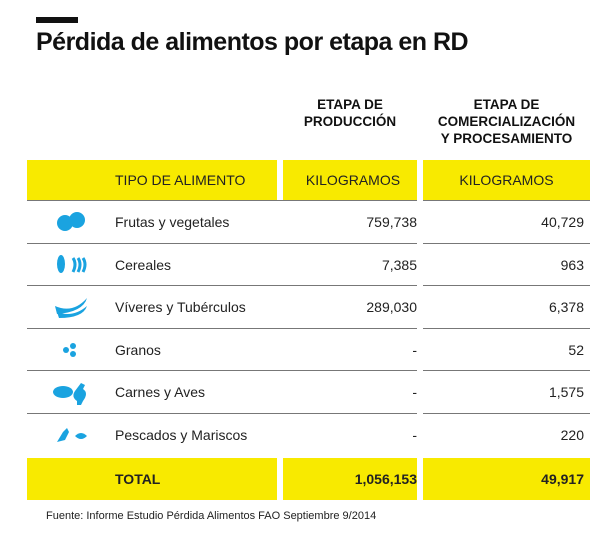 The height and width of the screenshot is (535, 600). What do you see at coordinates (506, 180) in the screenshot?
I see `header-kg-commerce: KILOGRAMOS` at bounding box center [506, 180].